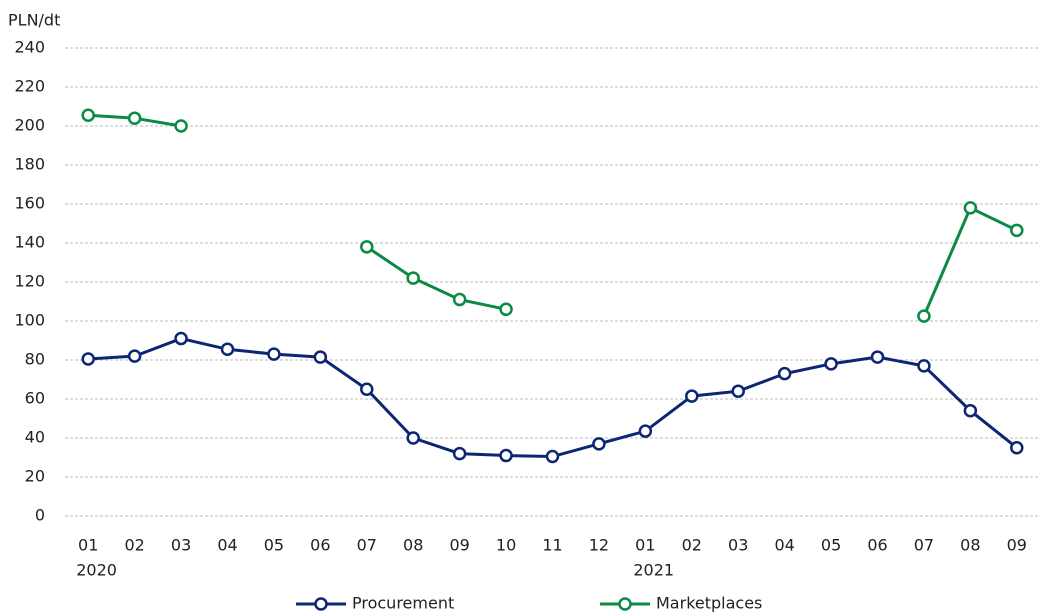 This screenshot has height=614, width=1040. I want to click on y-tick-label: 20, so click(35, 476).